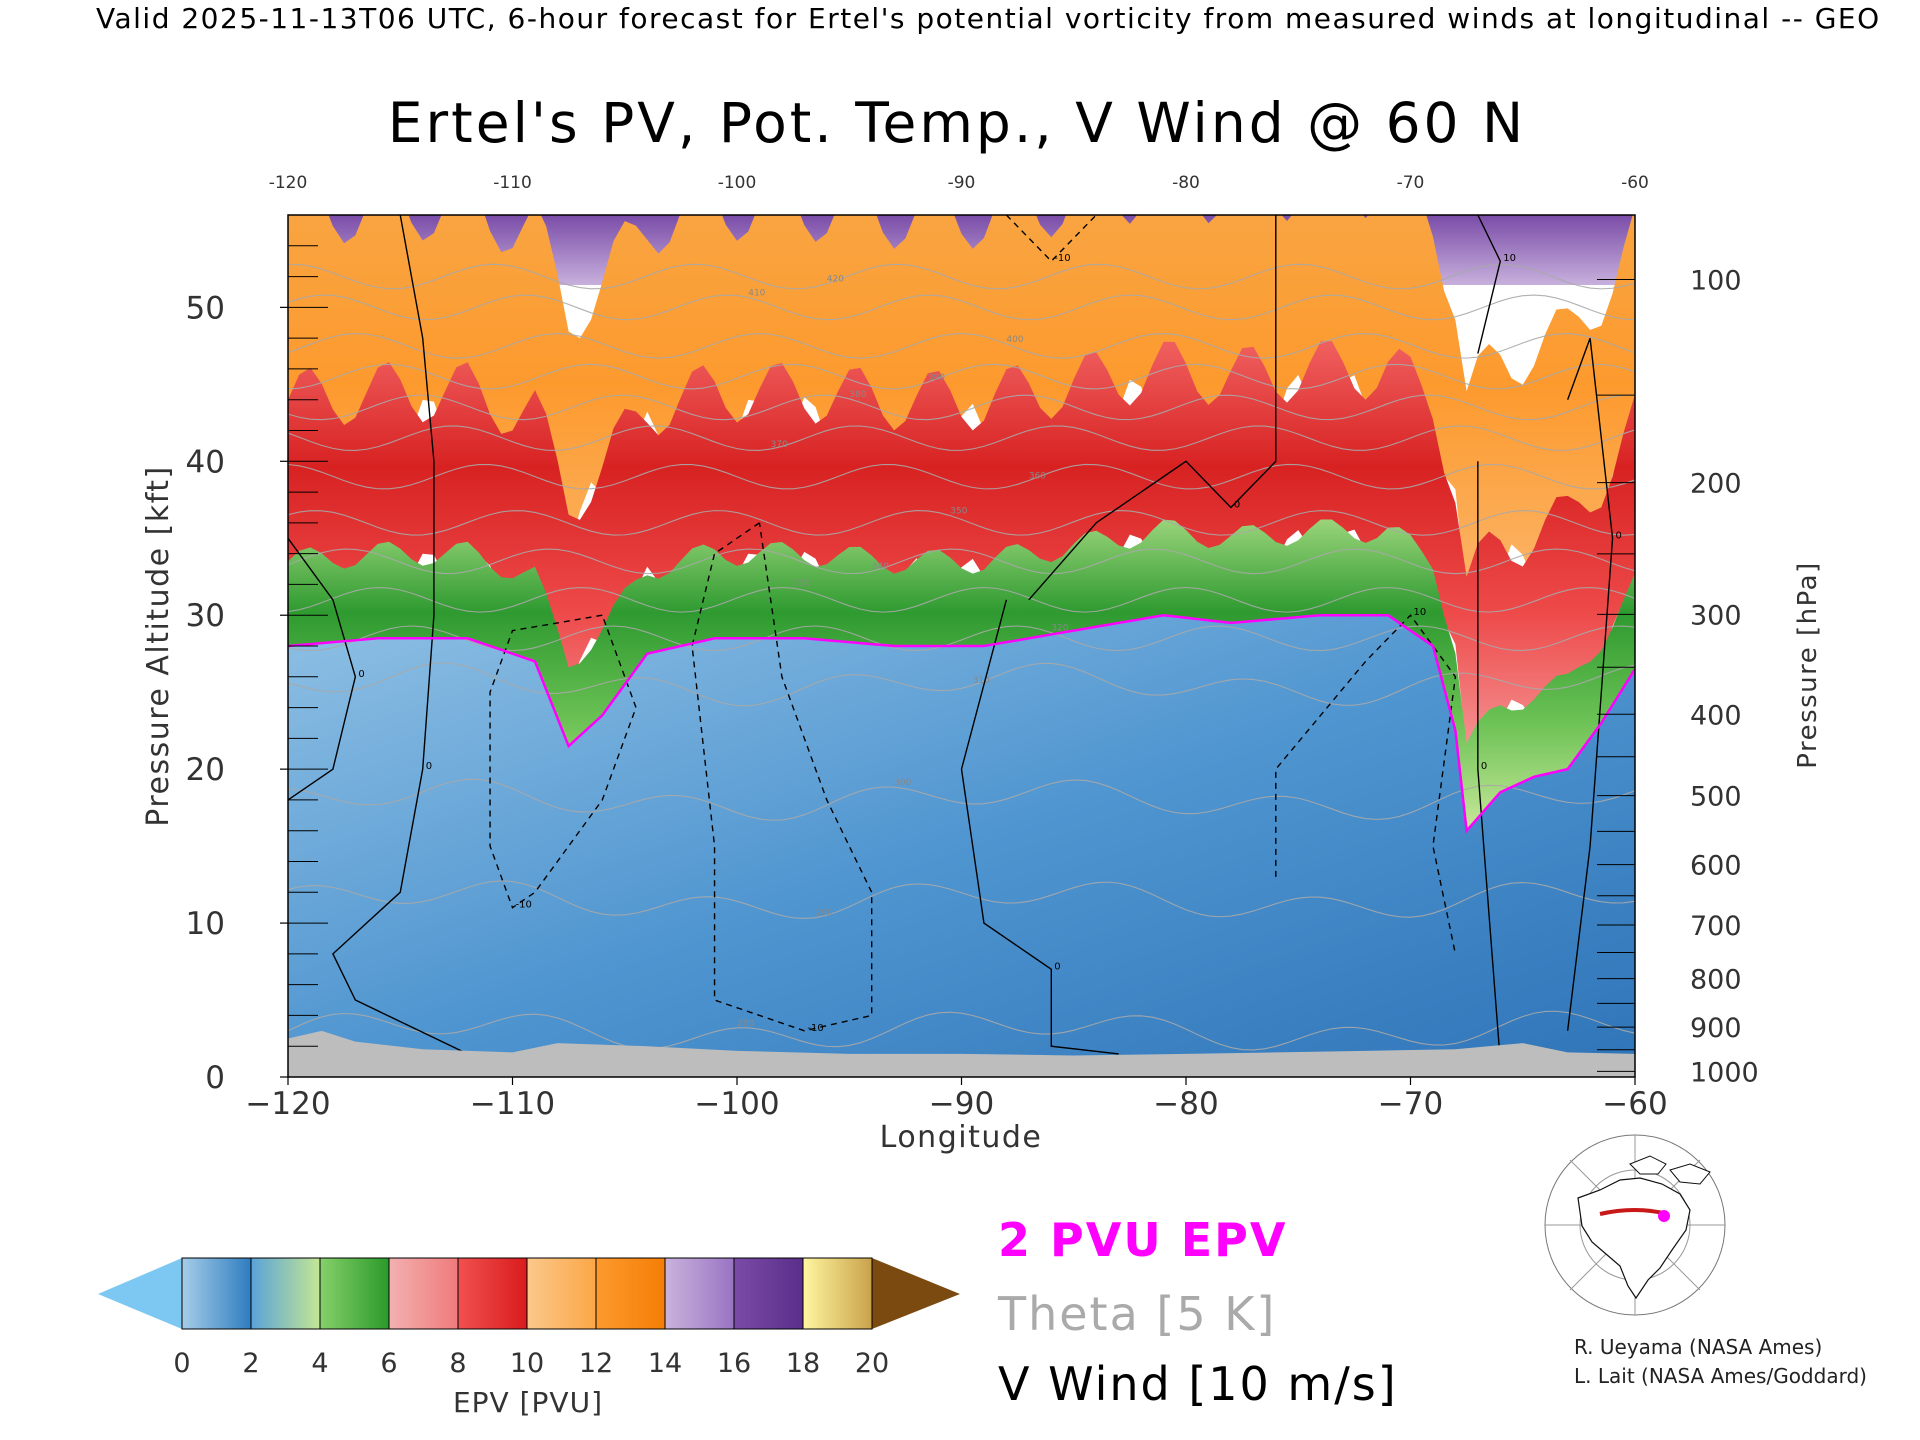 Image resolution: width=1920 pixels, height=1440 pixels. Describe the element at coordinates (596, 1363) in the screenshot. I see `colorbar-tick-label: 12` at that location.